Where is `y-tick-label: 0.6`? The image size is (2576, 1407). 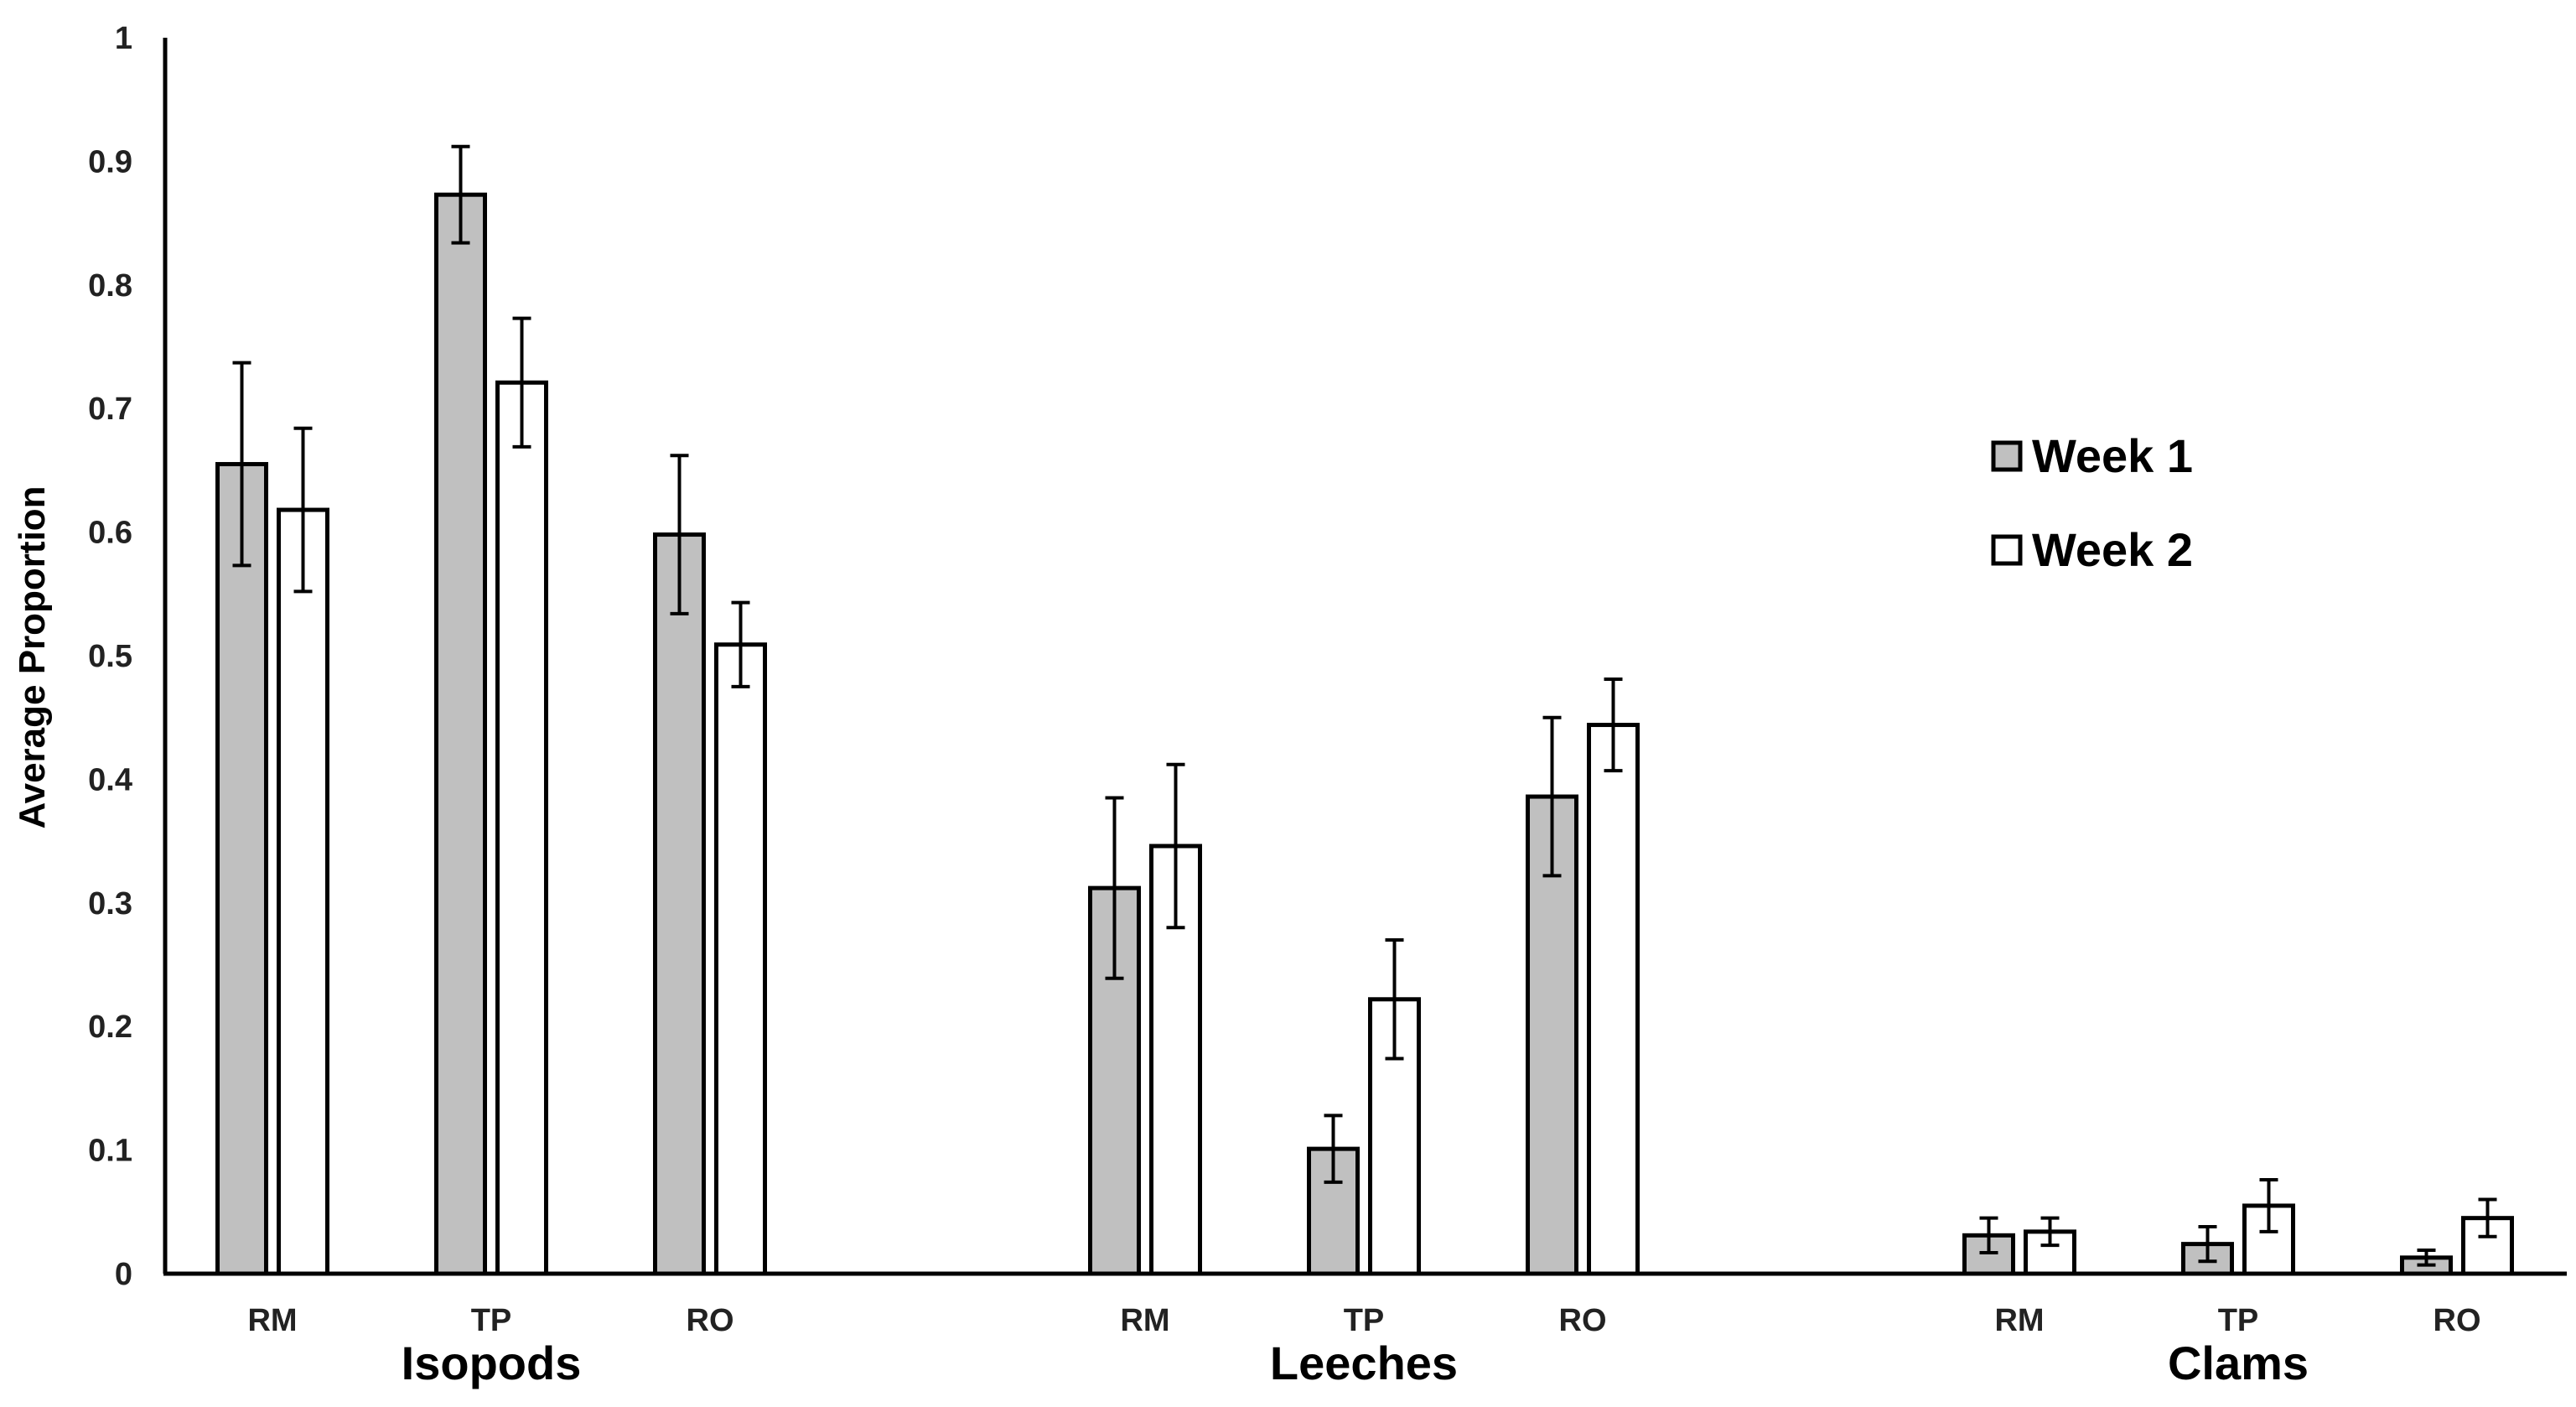 y-tick-label: 0.6 is located at coordinates (110, 533).